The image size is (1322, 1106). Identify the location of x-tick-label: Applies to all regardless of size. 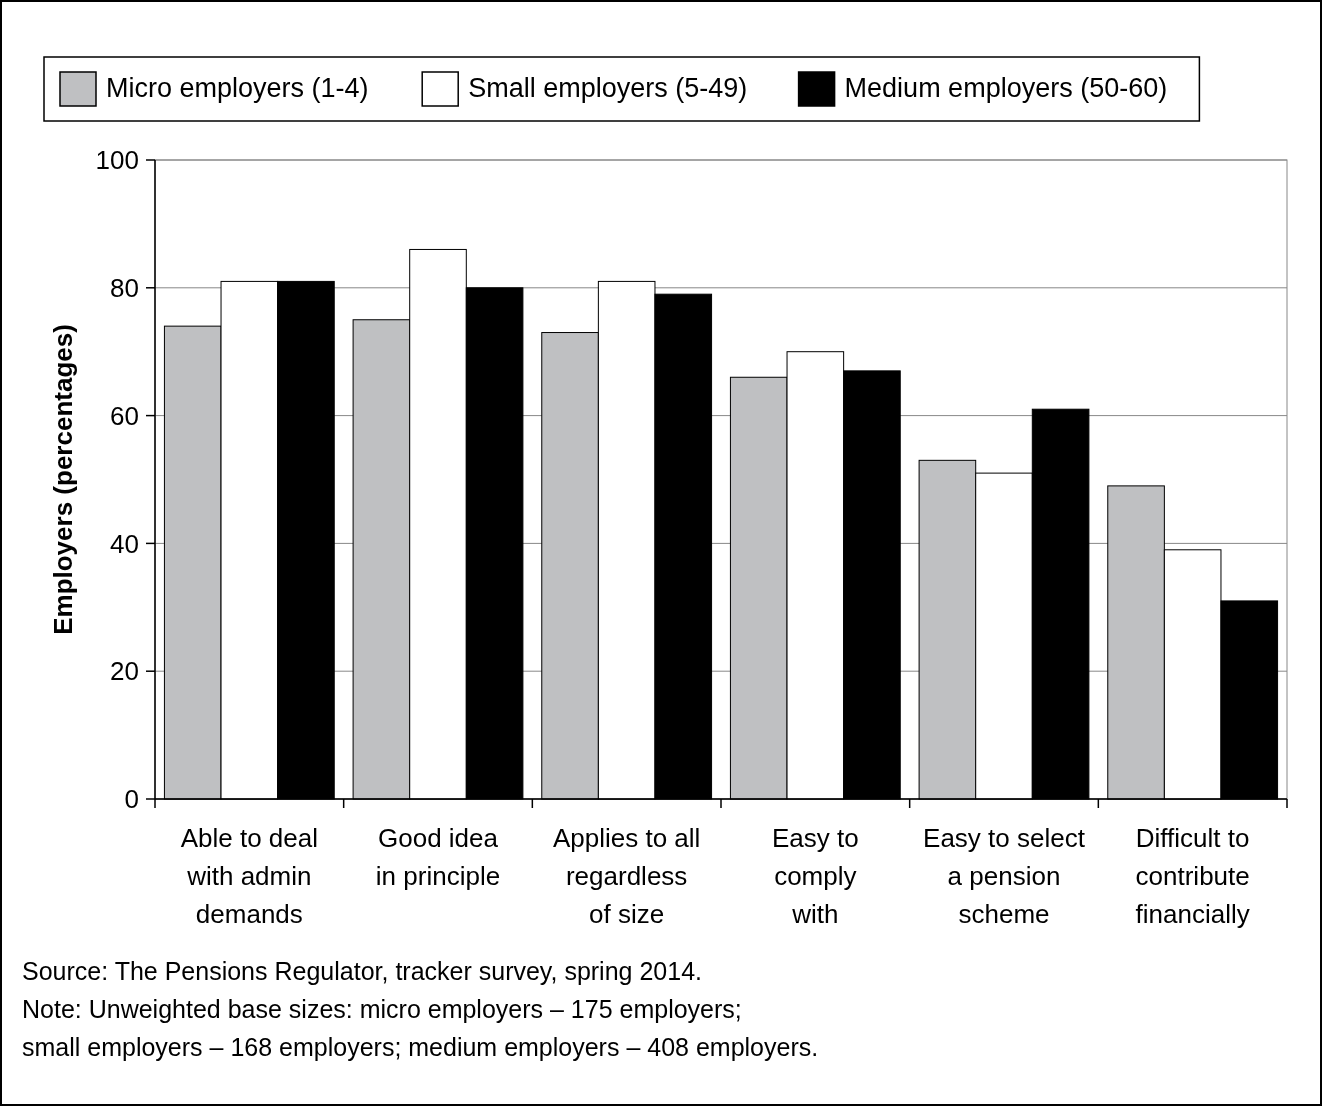
(626, 876).